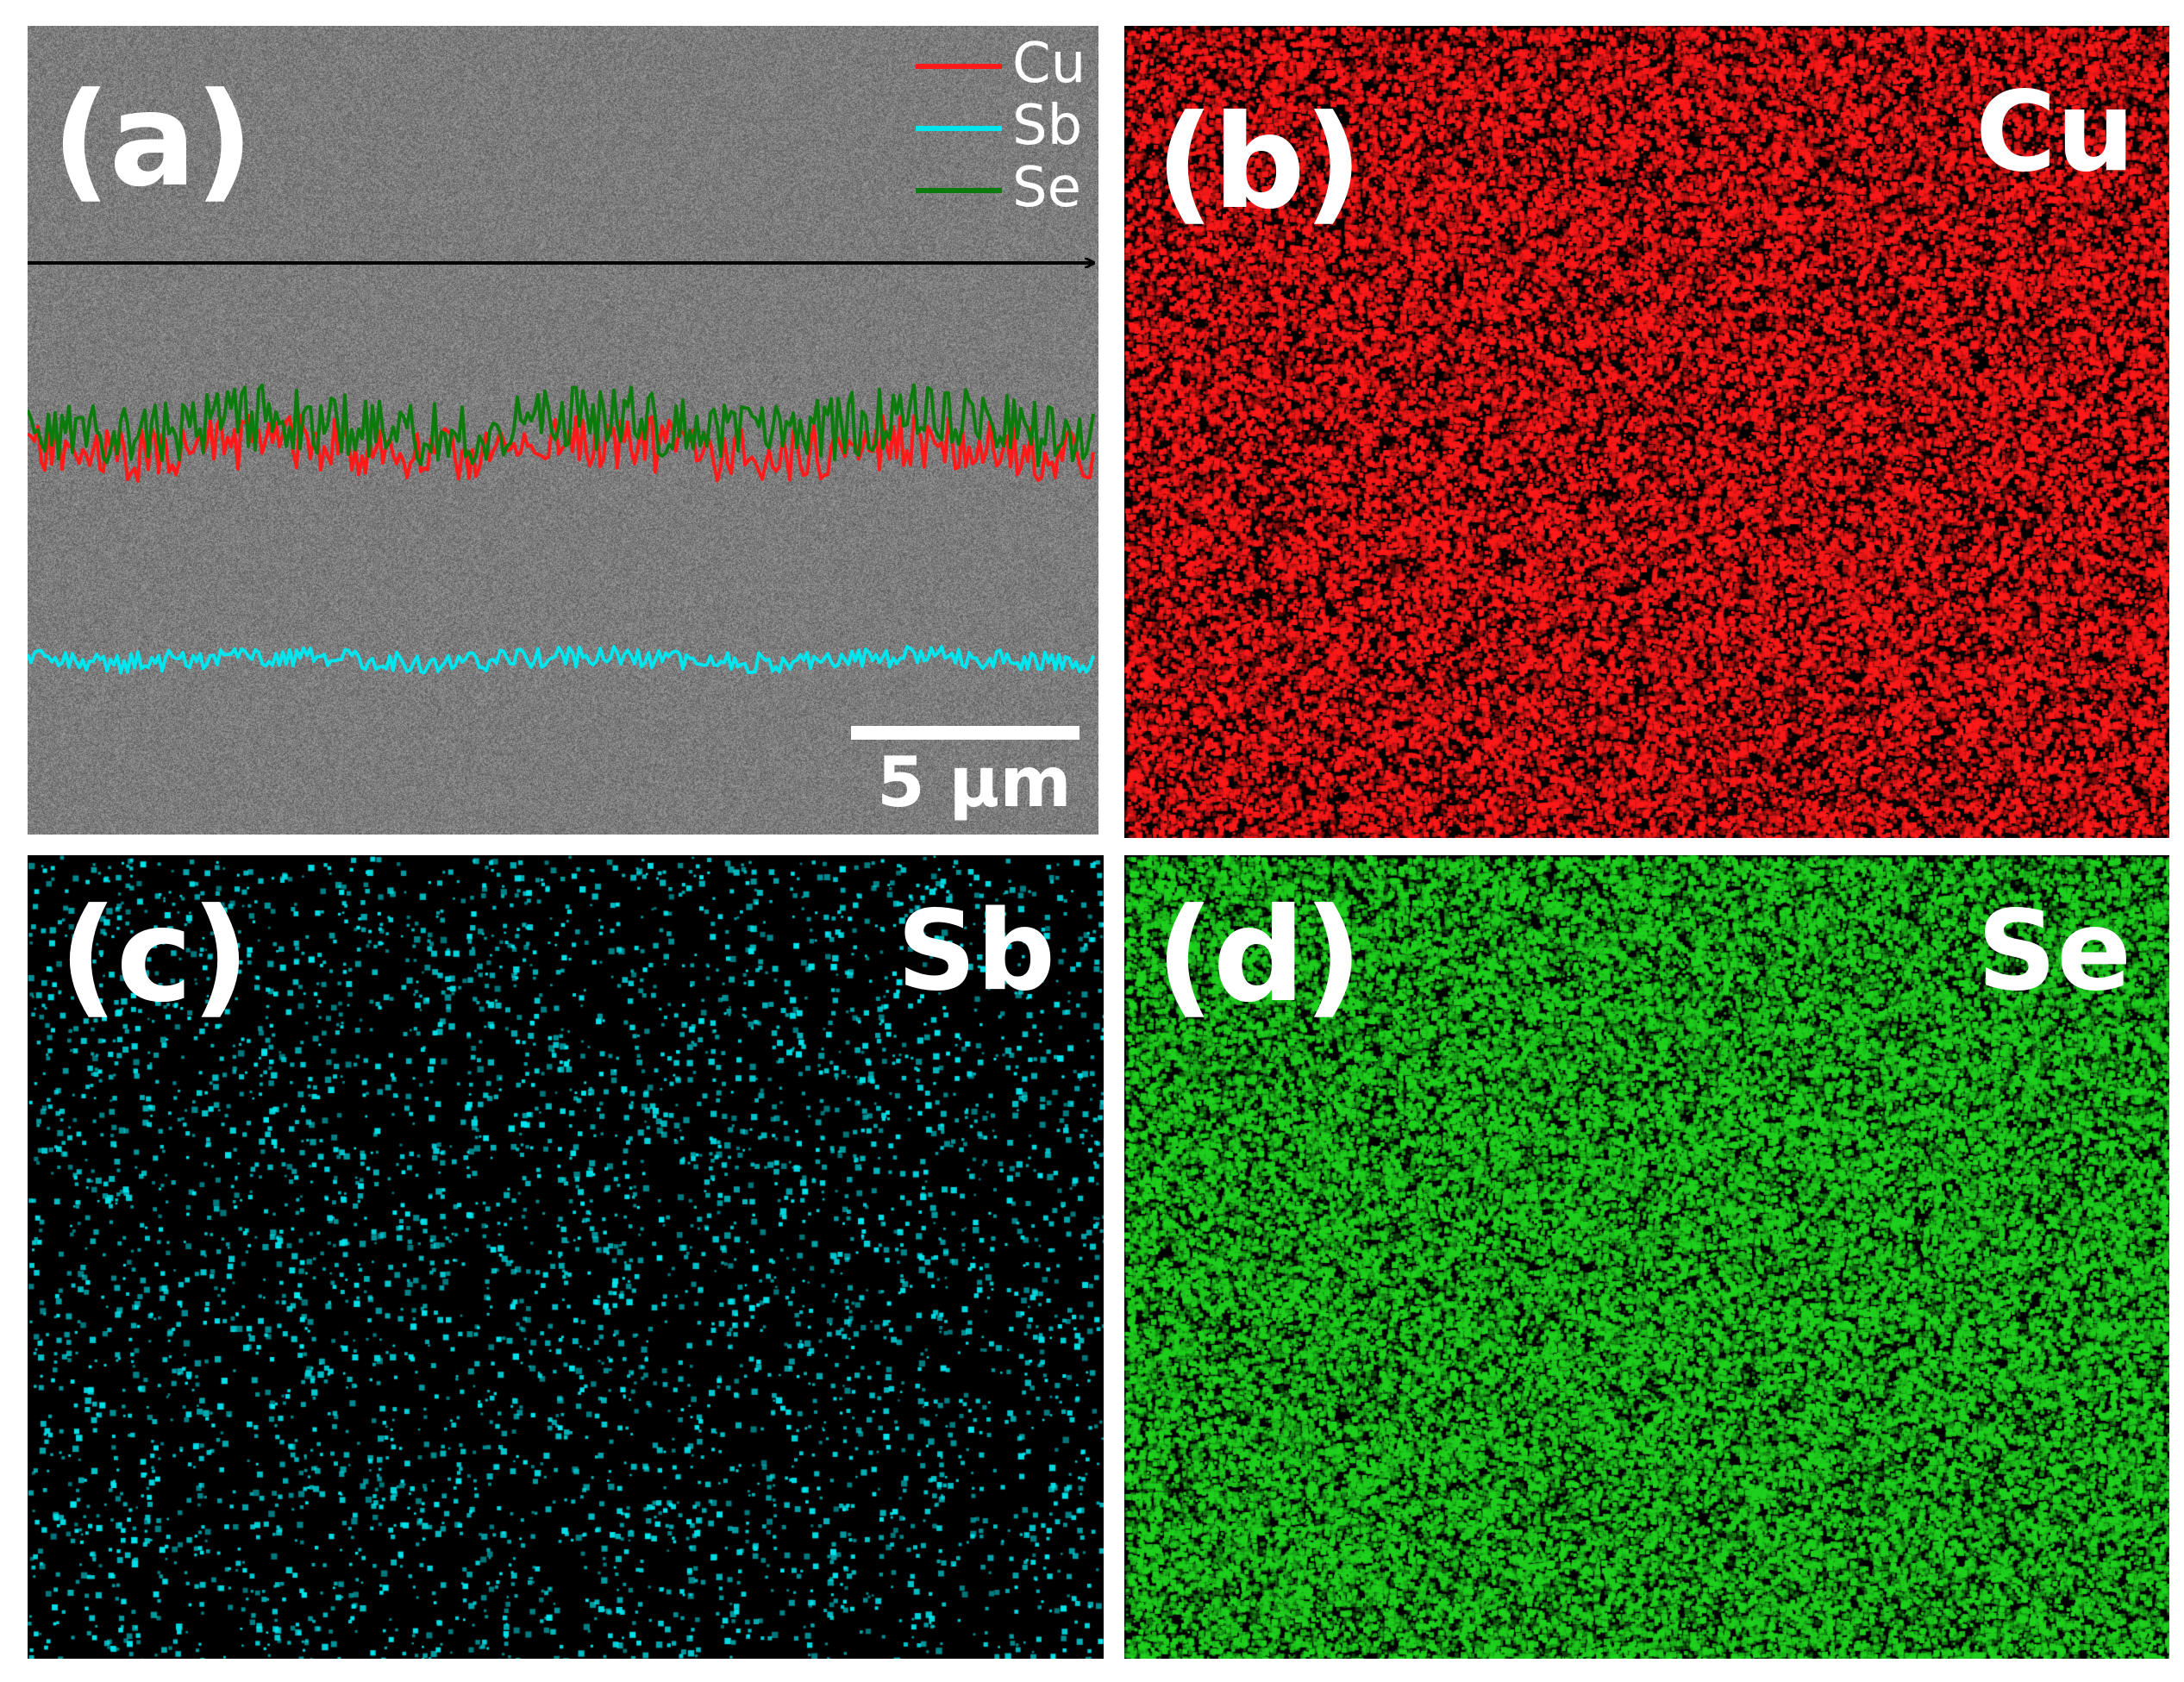 The height and width of the screenshot is (1682, 2184). What do you see at coordinates (1049, 64) in the screenshot?
I see `legend-label-cu: Cu` at bounding box center [1049, 64].